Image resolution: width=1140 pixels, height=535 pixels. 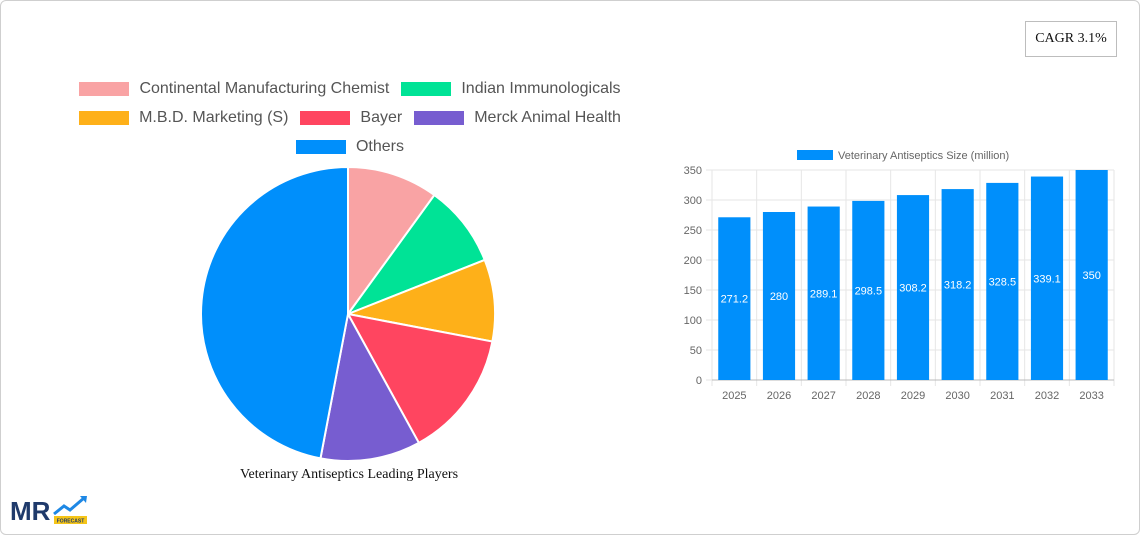 I want to click on x-tick-label: 2027, so click(x=823, y=396).